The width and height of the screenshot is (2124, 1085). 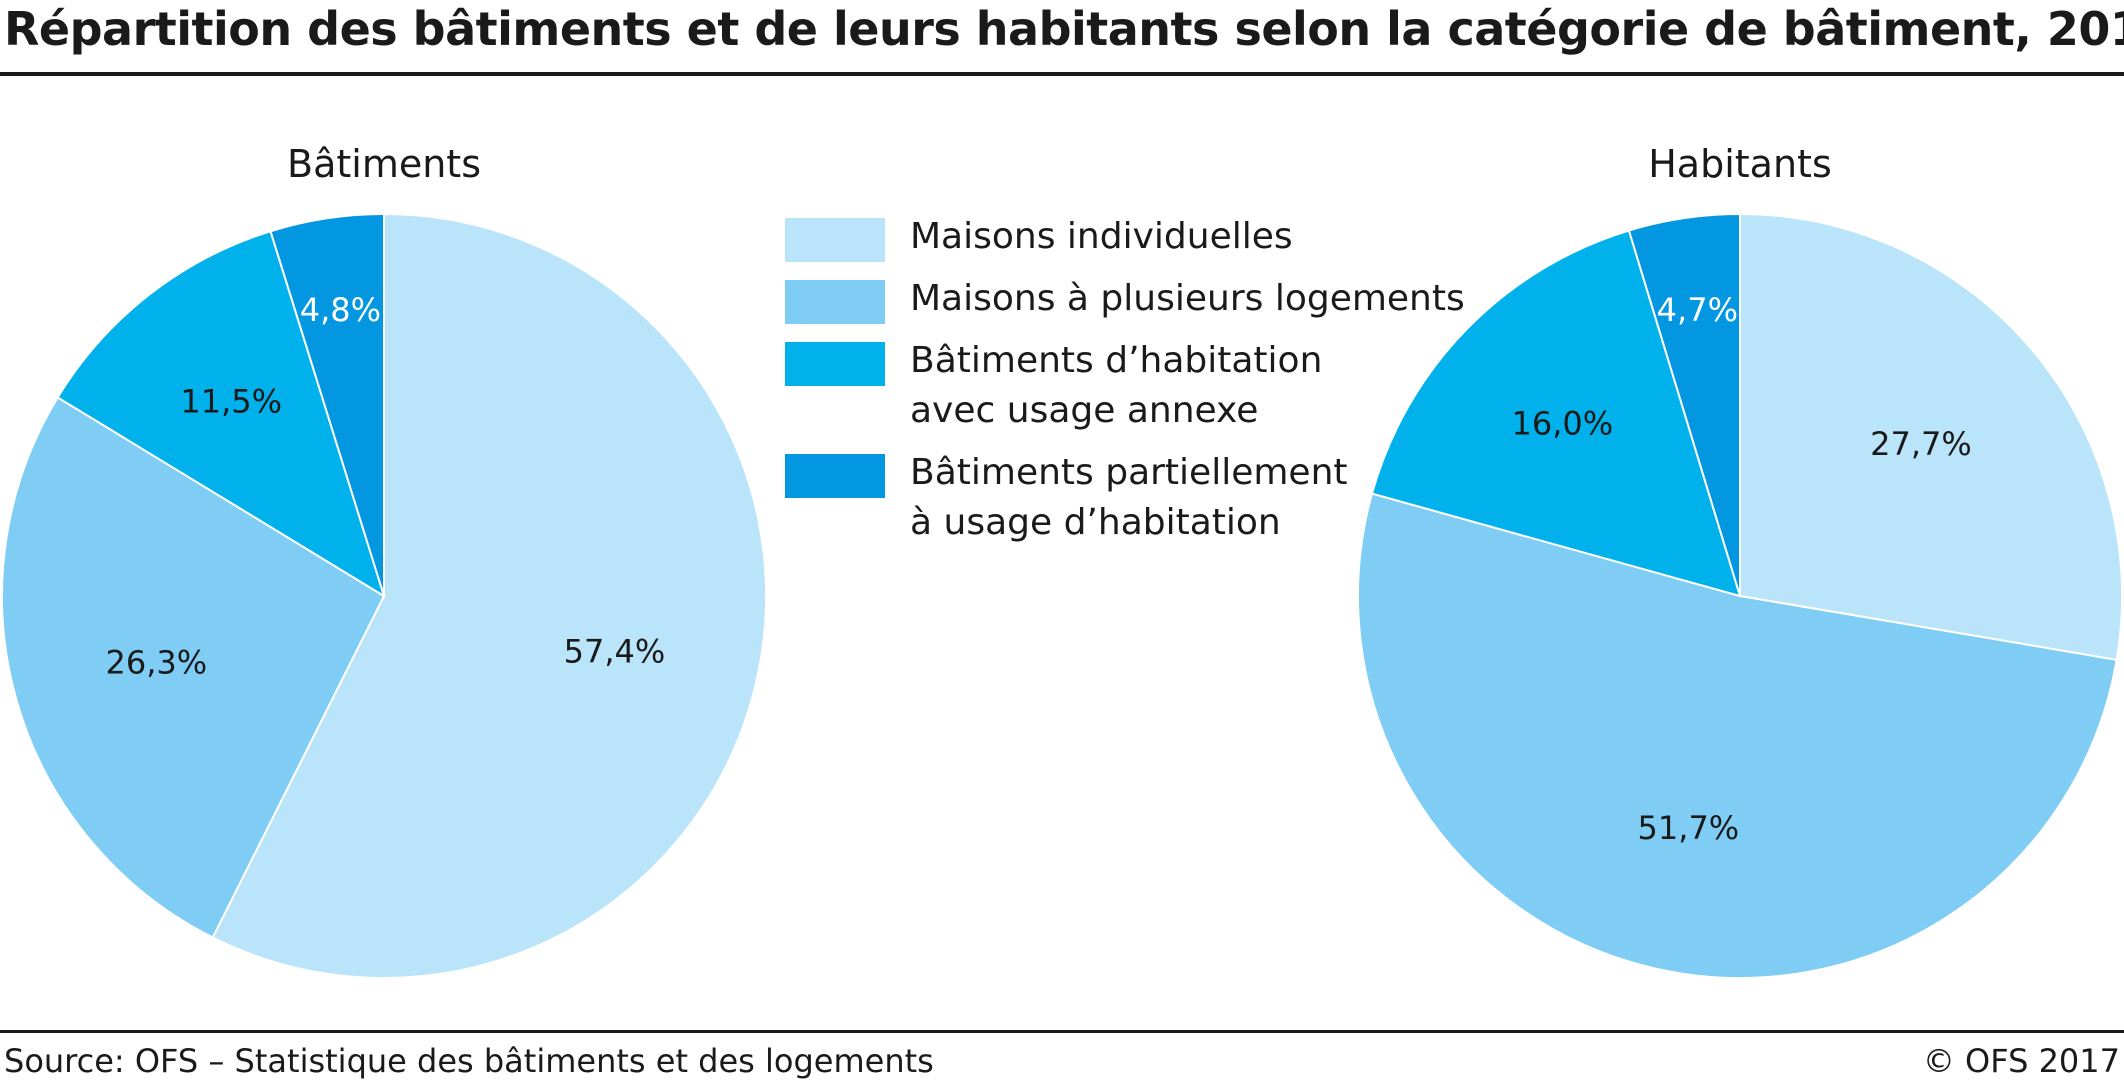 What do you see at coordinates (1187, 298) in the screenshot?
I see `legend-label: Maisons à plusieurs logements` at bounding box center [1187, 298].